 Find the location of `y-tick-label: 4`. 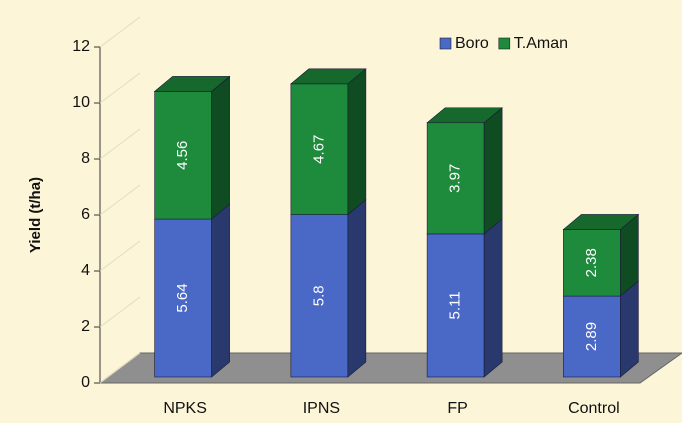

y-tick-label: 4 is located at coordinates (85, 270).